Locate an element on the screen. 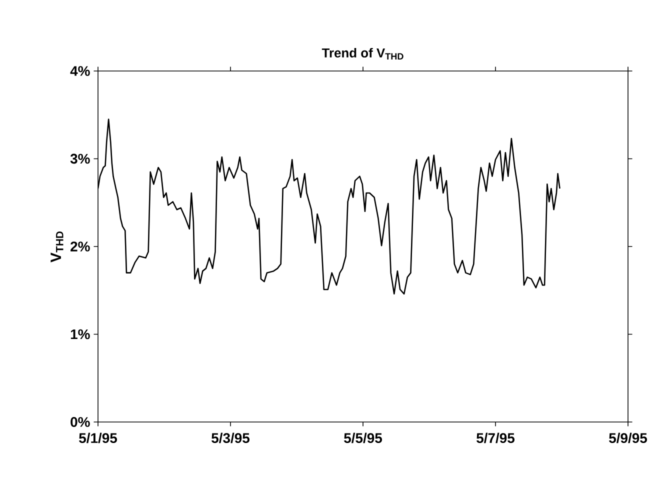  y-tick-label: 4% is located at coordinates (80, 71).